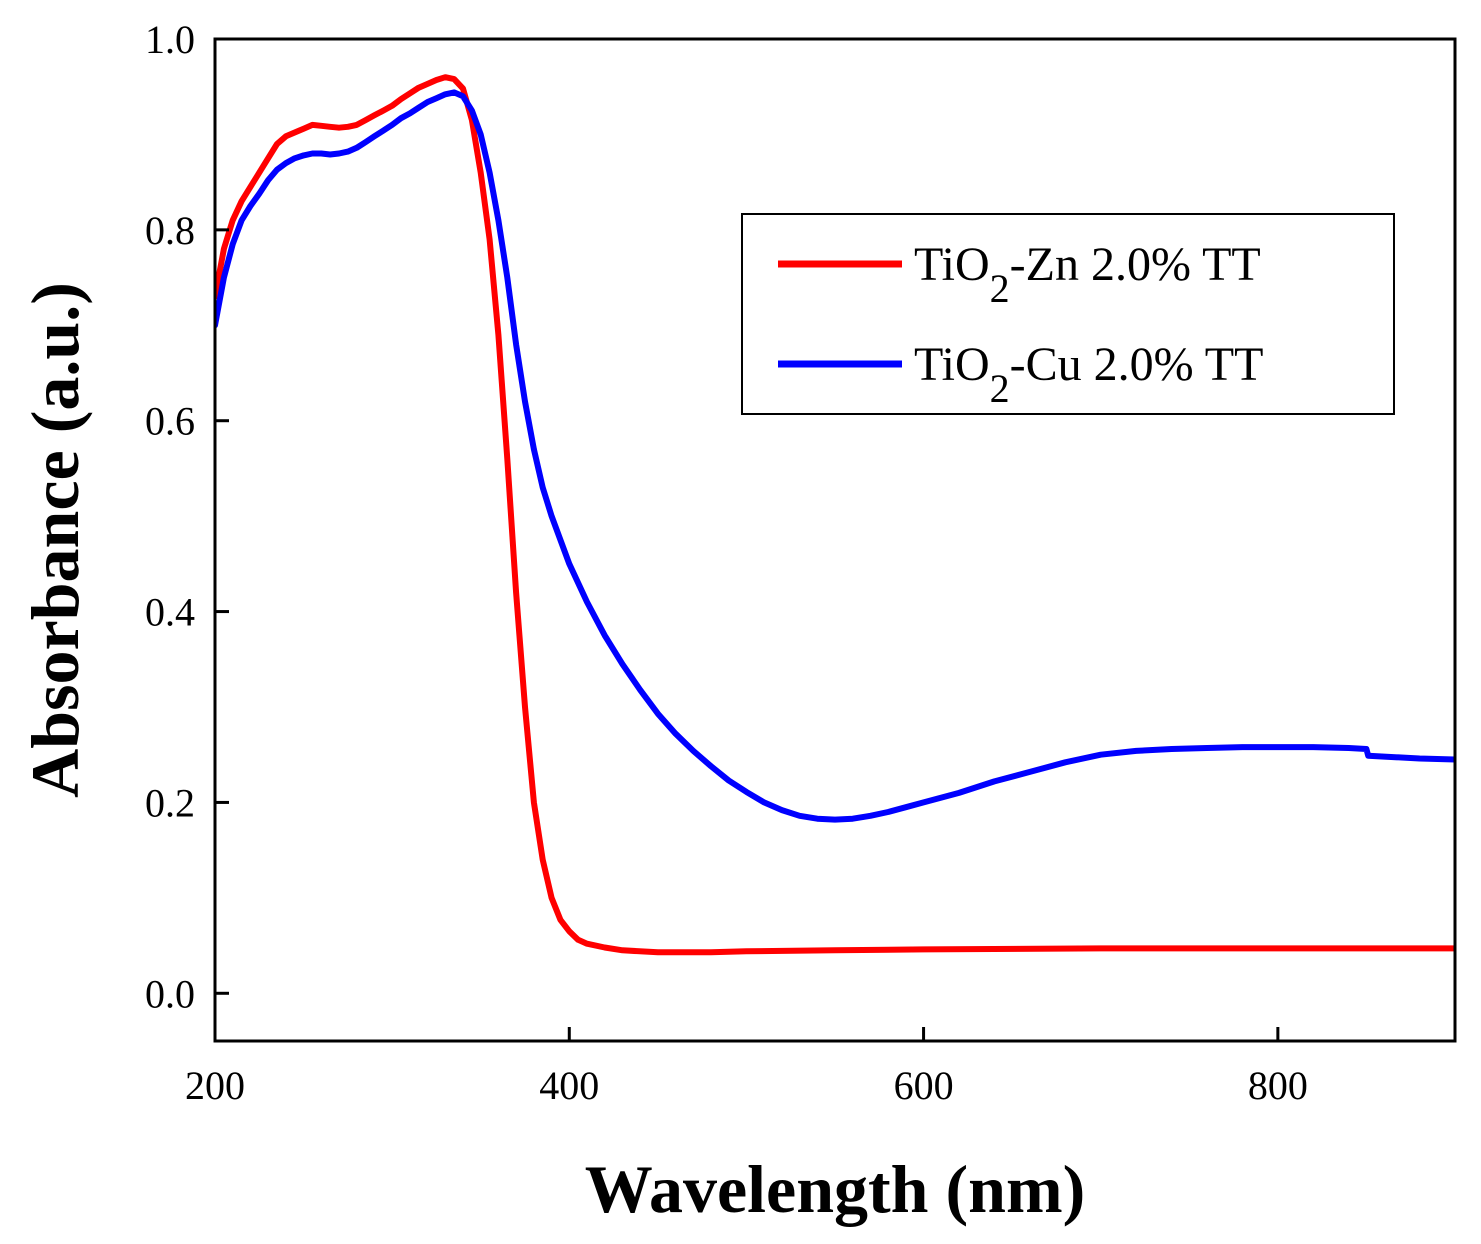  I want to click on y-tick-label: 0.4, so click(170, 612).